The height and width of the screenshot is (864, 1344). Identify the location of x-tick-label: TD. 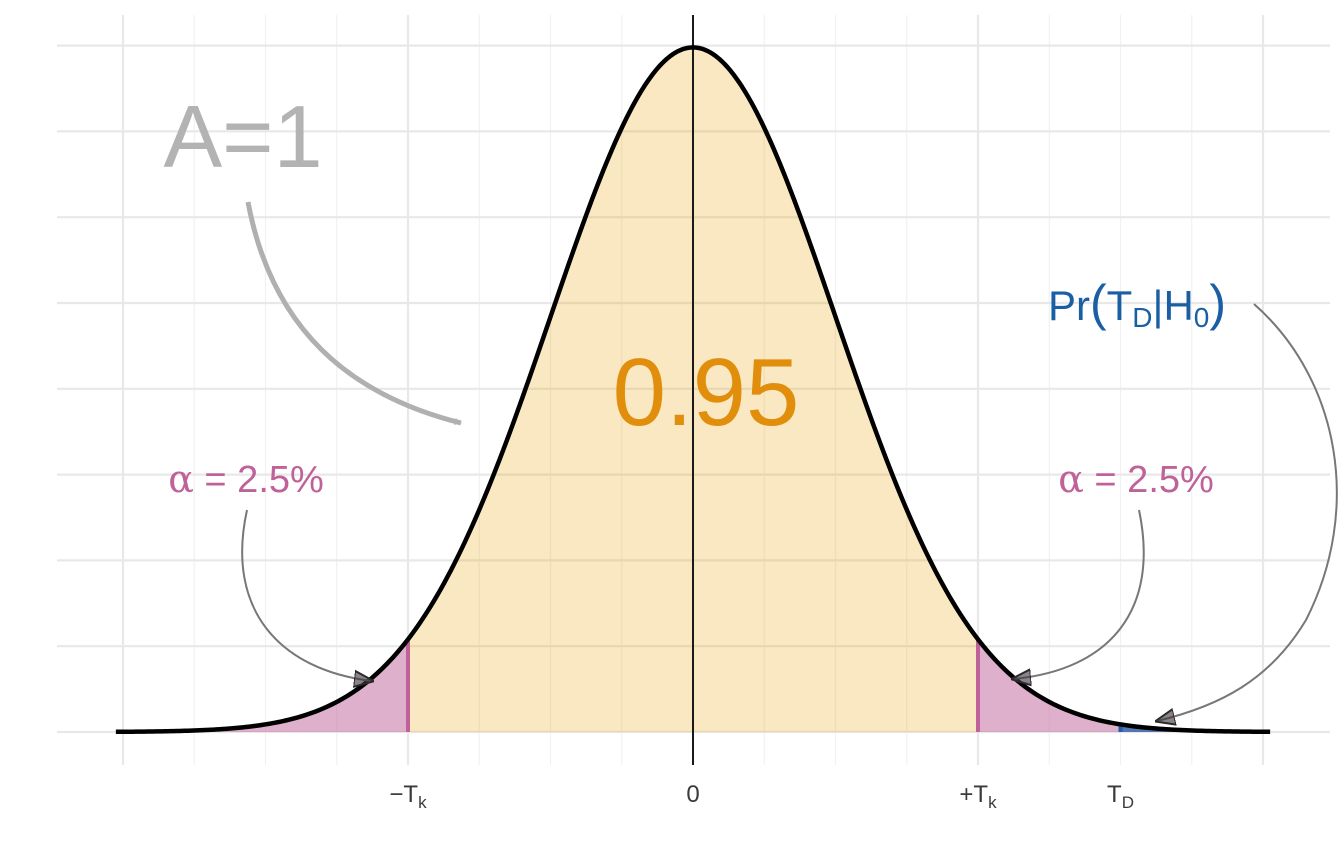
(1120, 796).